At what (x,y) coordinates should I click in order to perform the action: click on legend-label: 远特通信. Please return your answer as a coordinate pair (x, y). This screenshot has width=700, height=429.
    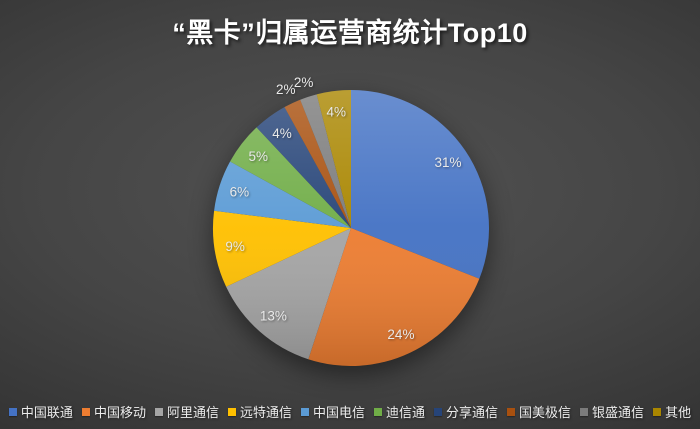
    Looking at the image, I should click on (265, 412).